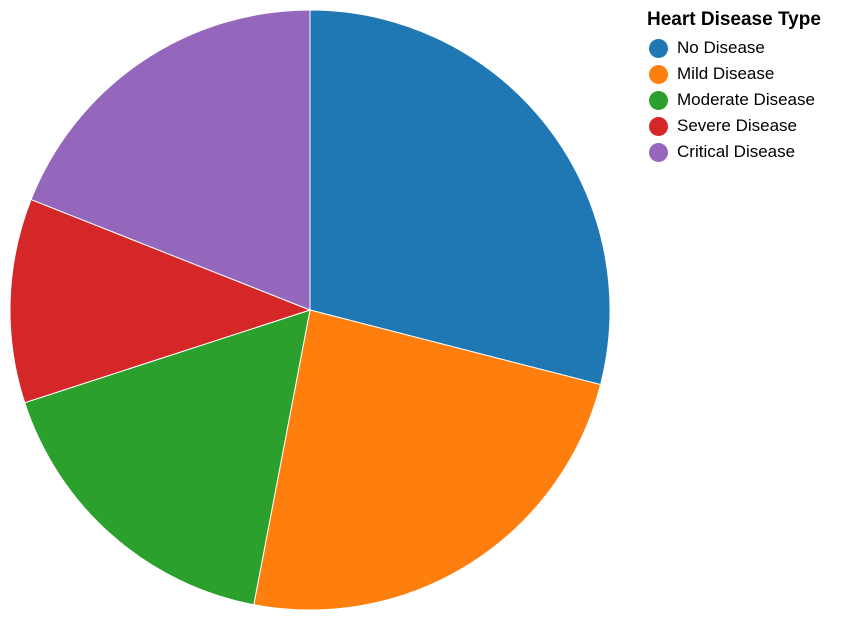  Describe the element at coordinates (726, 73) in the screenshot. I see `legend-label: Mild Disease` at that location.